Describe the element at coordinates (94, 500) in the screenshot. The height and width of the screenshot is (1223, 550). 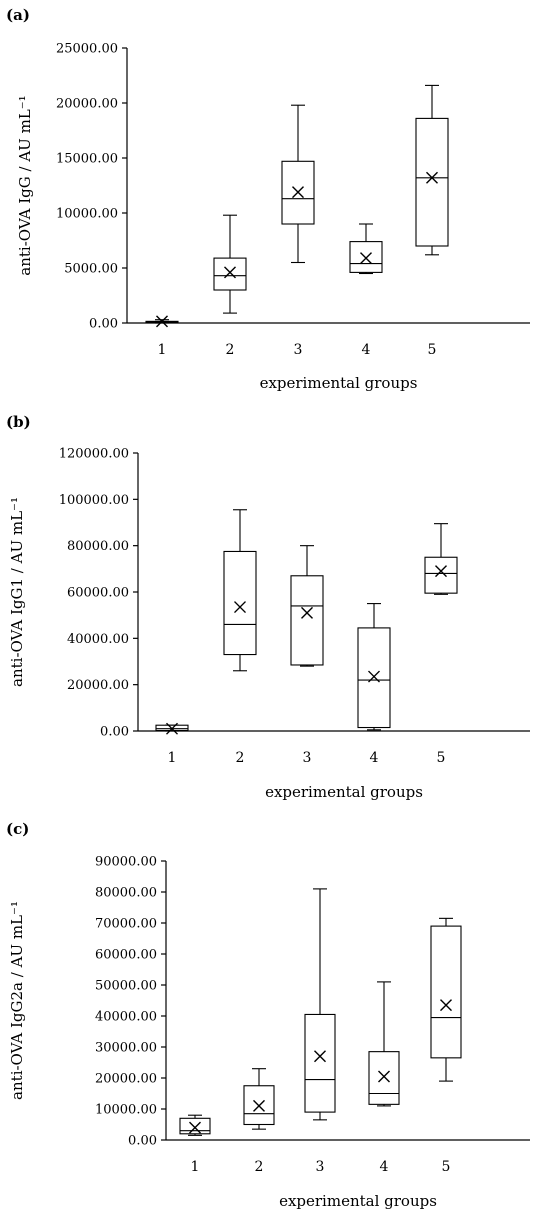
I see `y-tick-label: 100000.00` at that location.